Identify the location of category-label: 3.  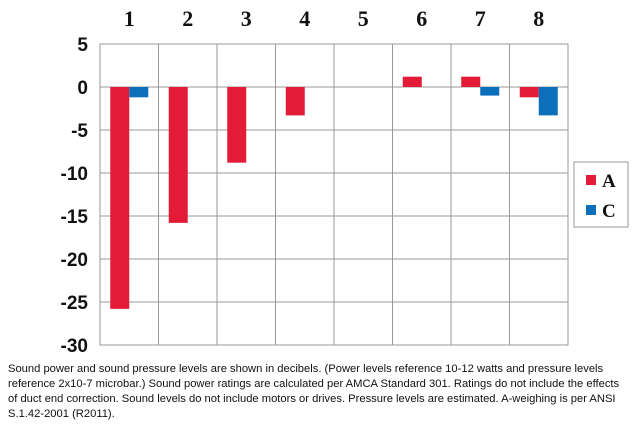
(246, 18).